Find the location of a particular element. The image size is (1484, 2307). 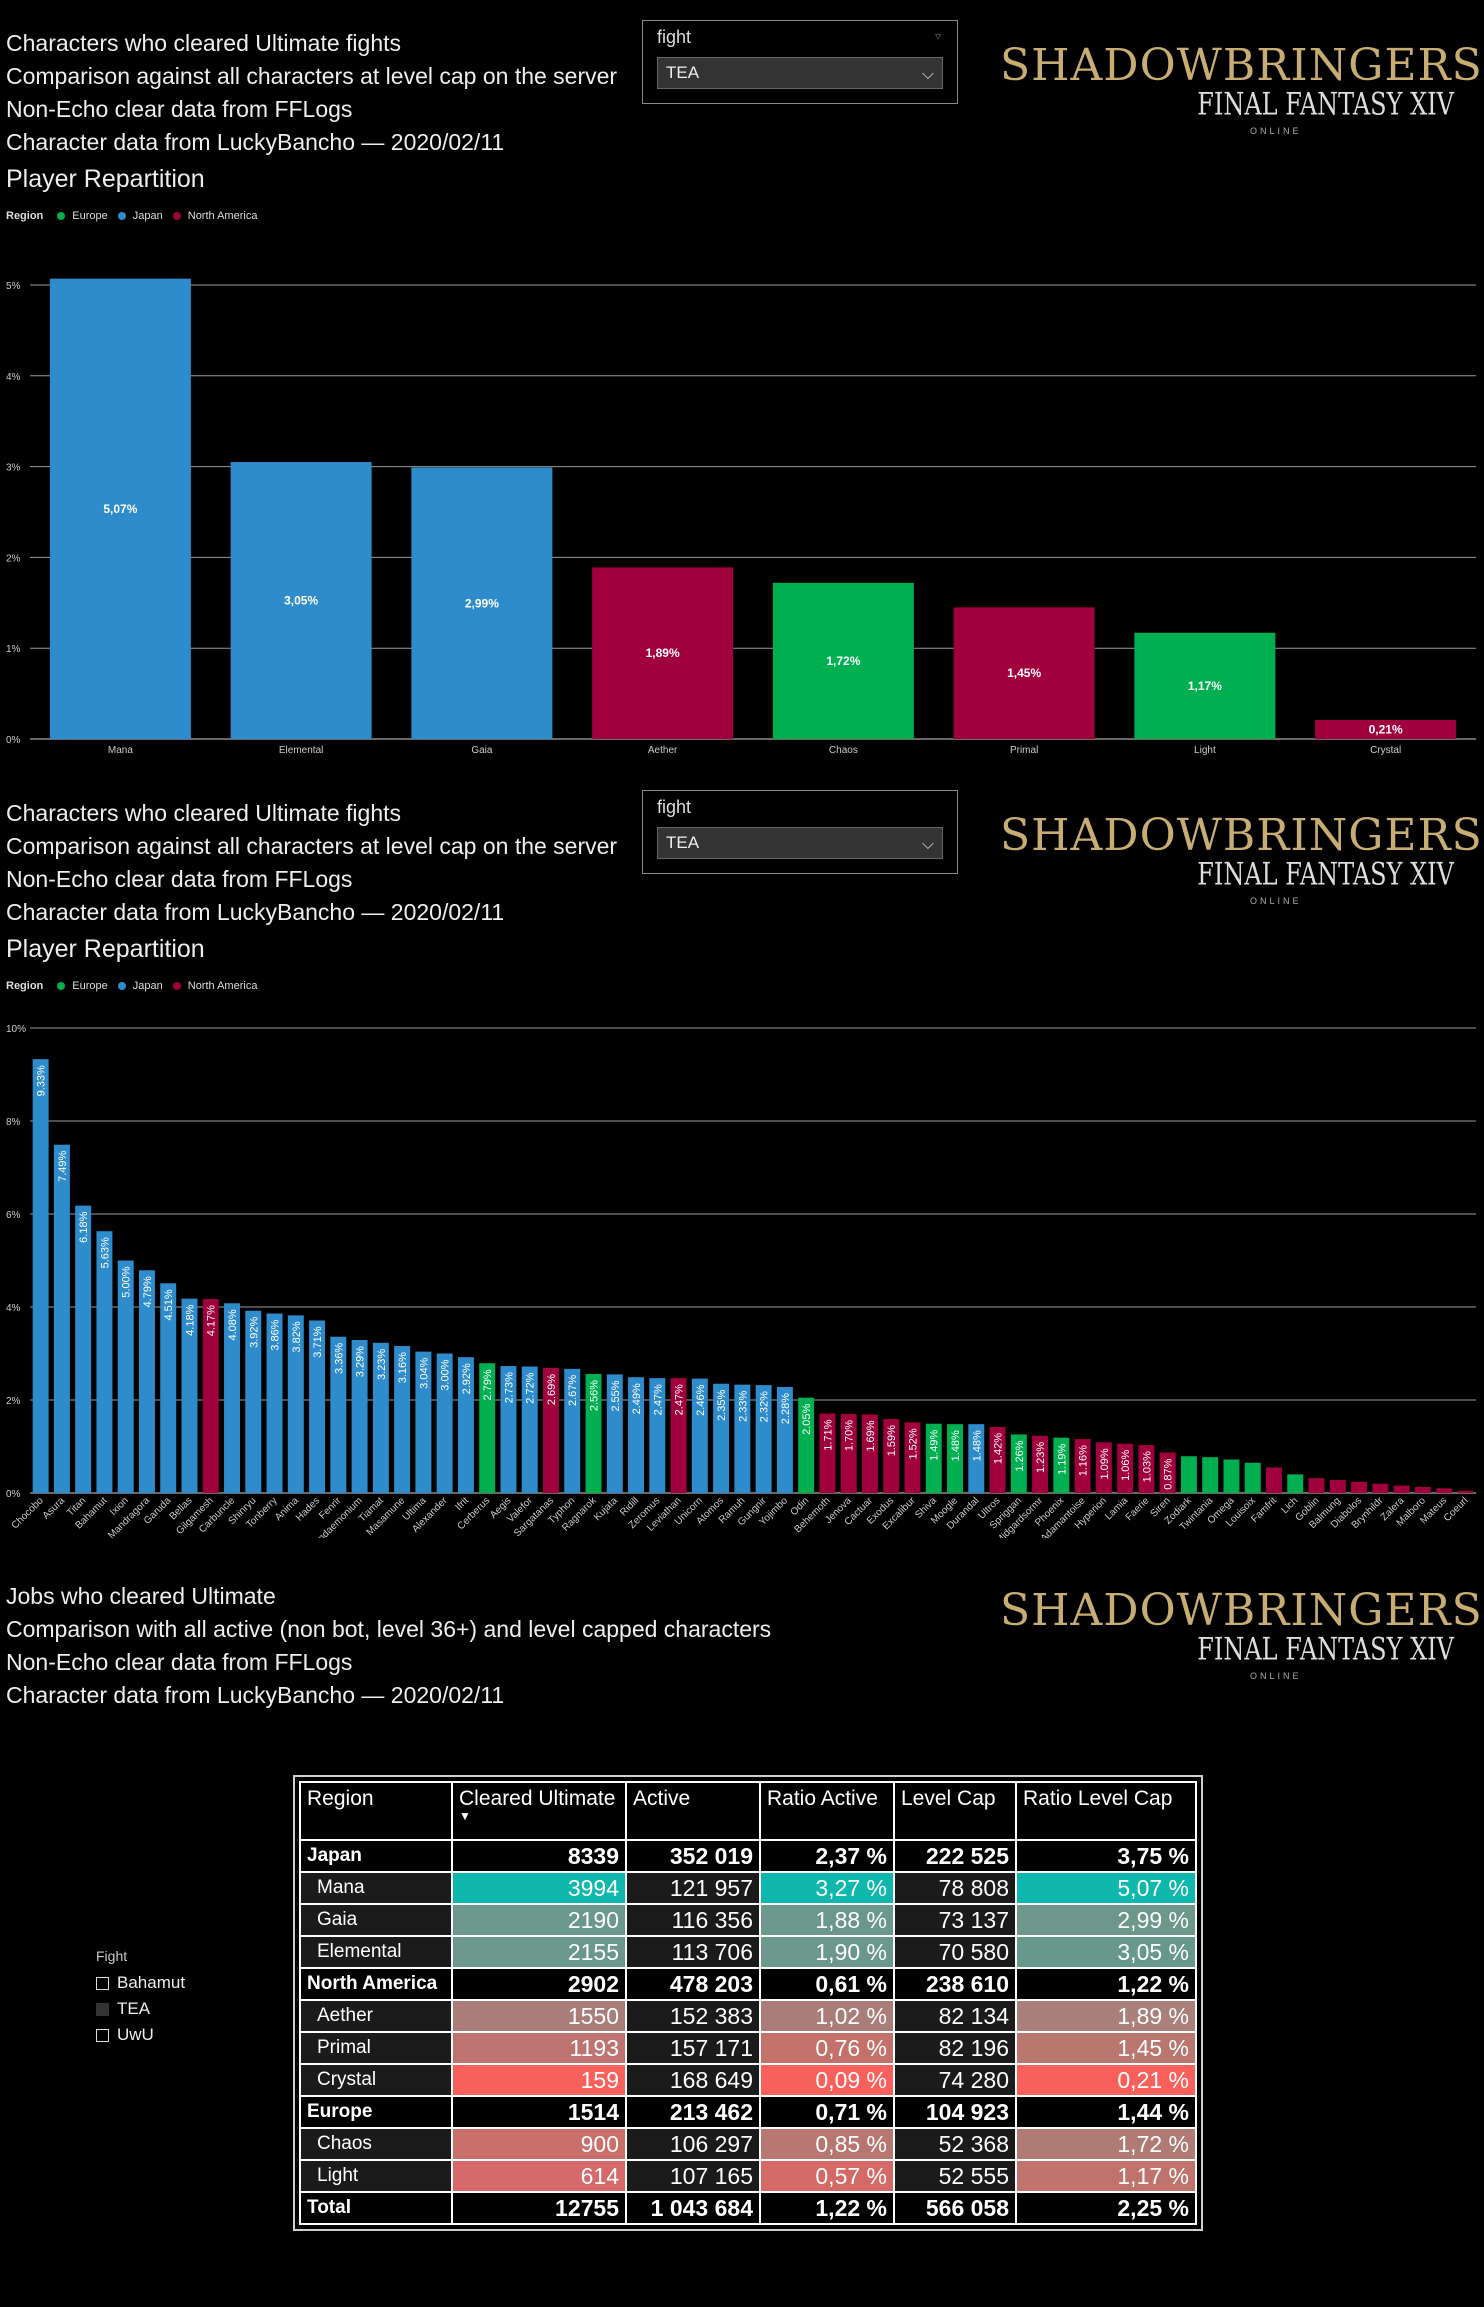

row-label: Total is located at coordinates (376, 2208).